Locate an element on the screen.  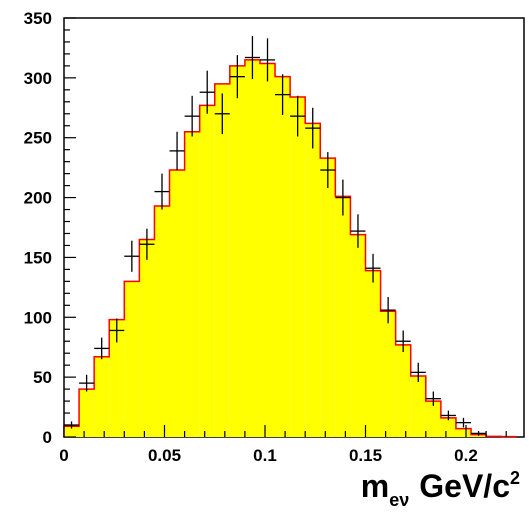
x-axis-title-unit: GeV/c is located at coordinates (464, 486).